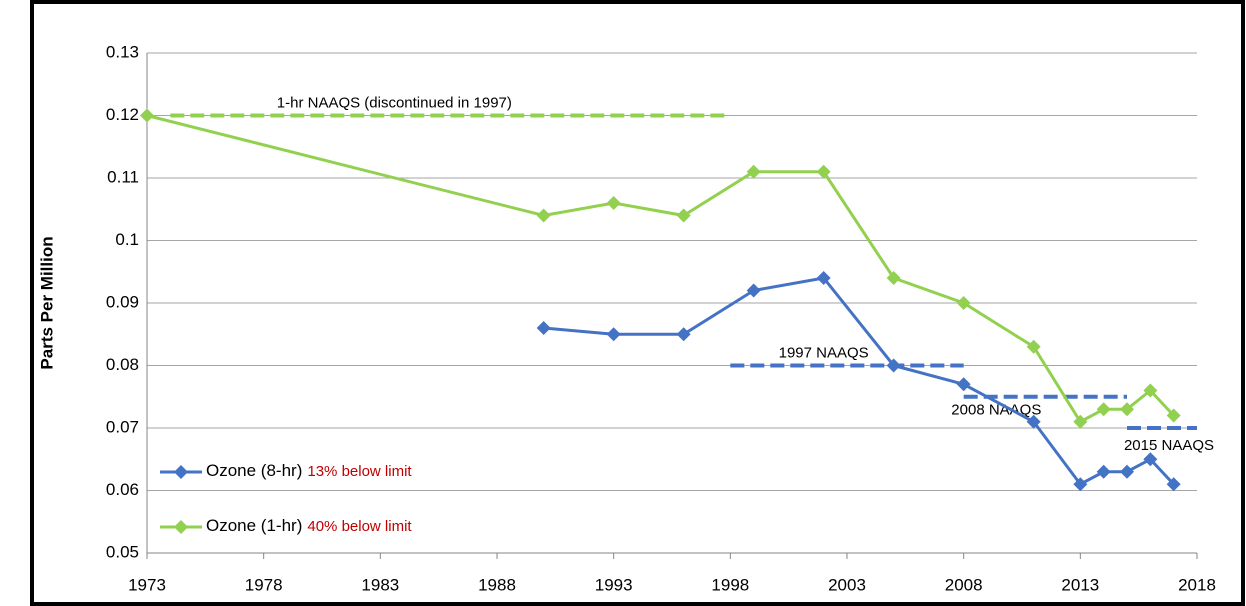 This screenshot has width=1246, height=606. I want to click on y-tick-label: 0.13, so click(122, 51).